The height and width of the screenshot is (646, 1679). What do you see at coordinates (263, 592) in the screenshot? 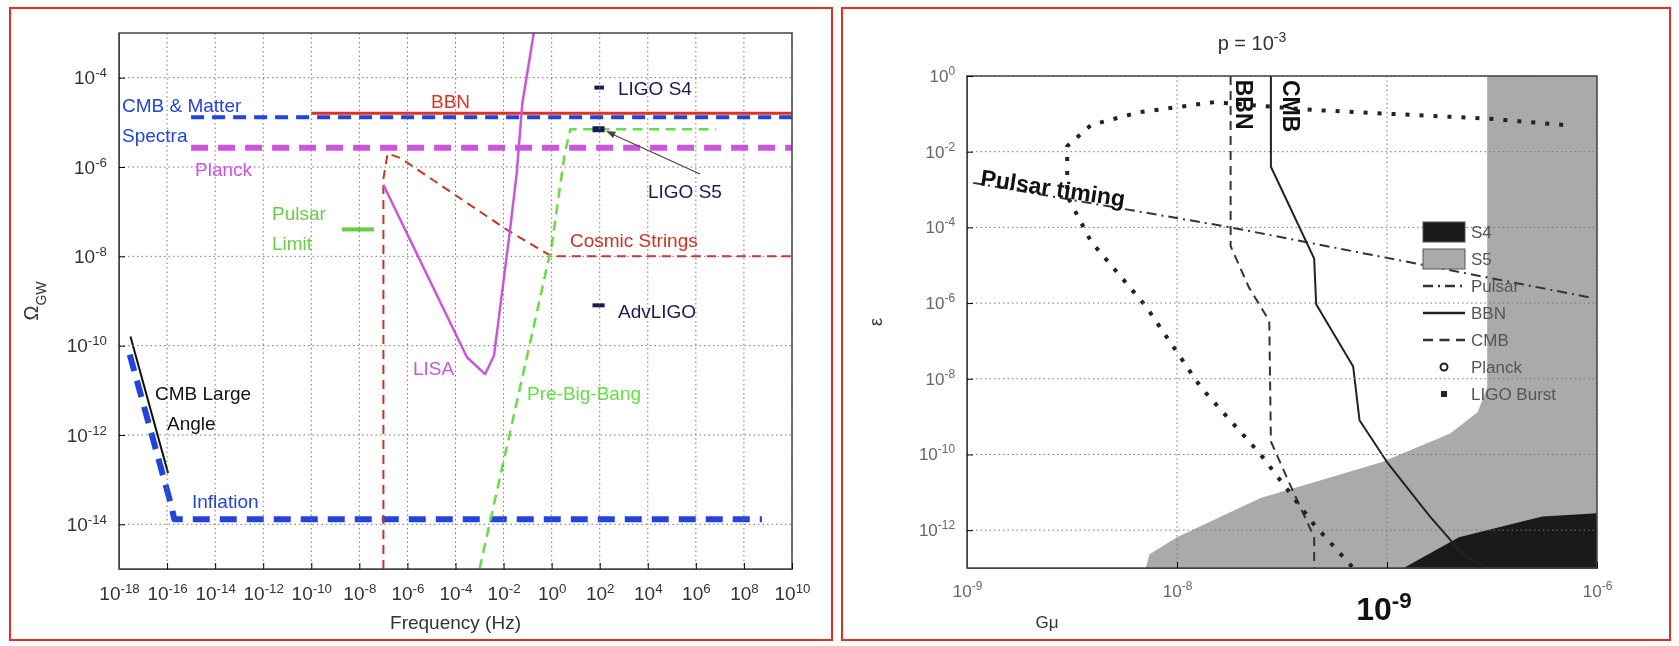
I see `x-tick-label: 10$^{-12}$` at bounding box center [263, 592].